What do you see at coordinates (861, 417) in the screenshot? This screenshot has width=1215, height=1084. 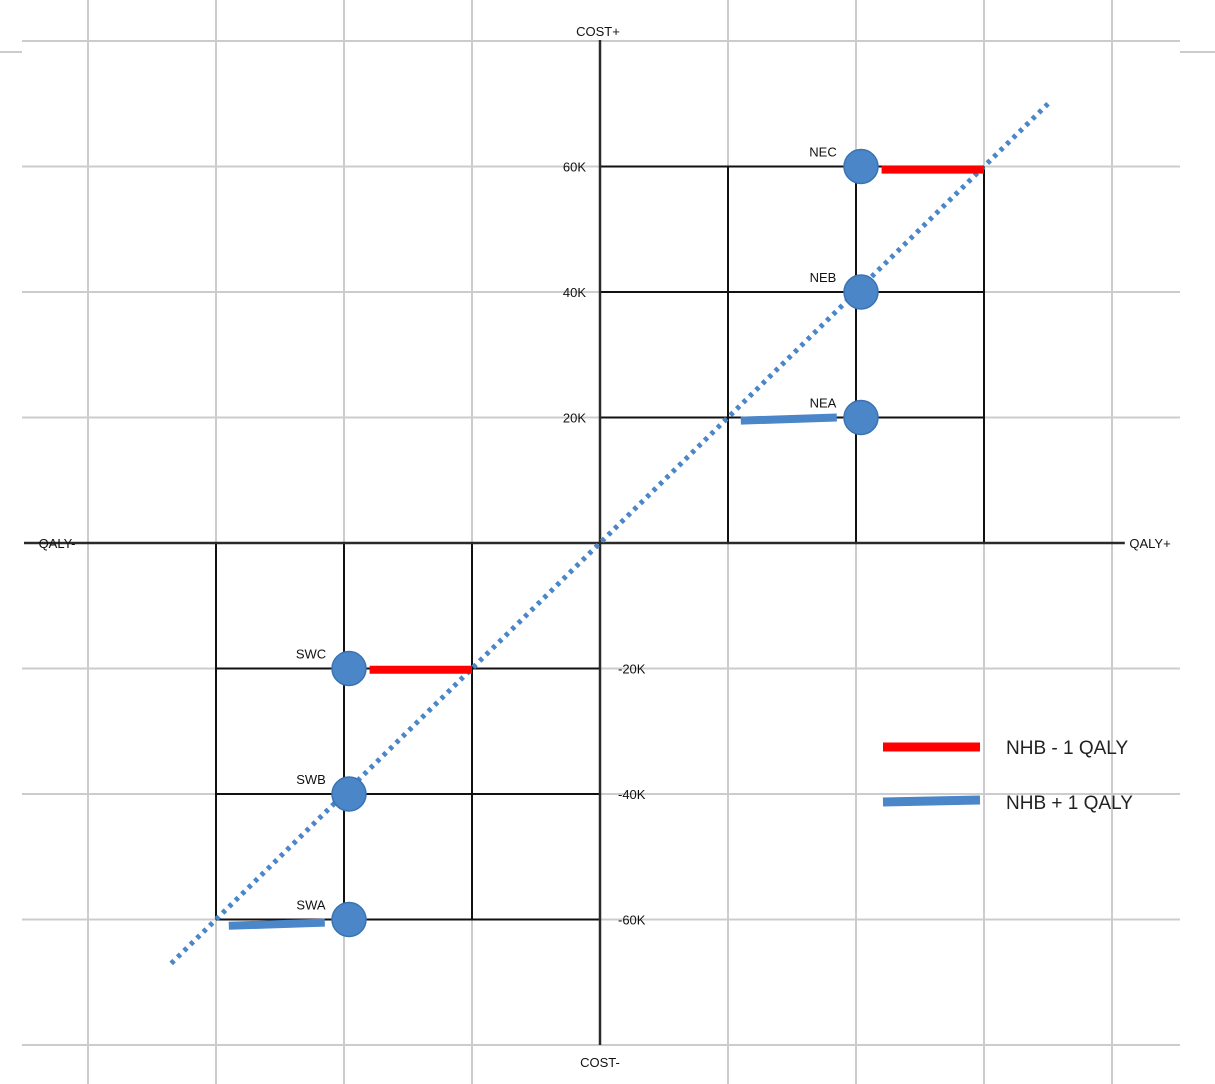 I see `point-nea` at bounding box center [861, 417].